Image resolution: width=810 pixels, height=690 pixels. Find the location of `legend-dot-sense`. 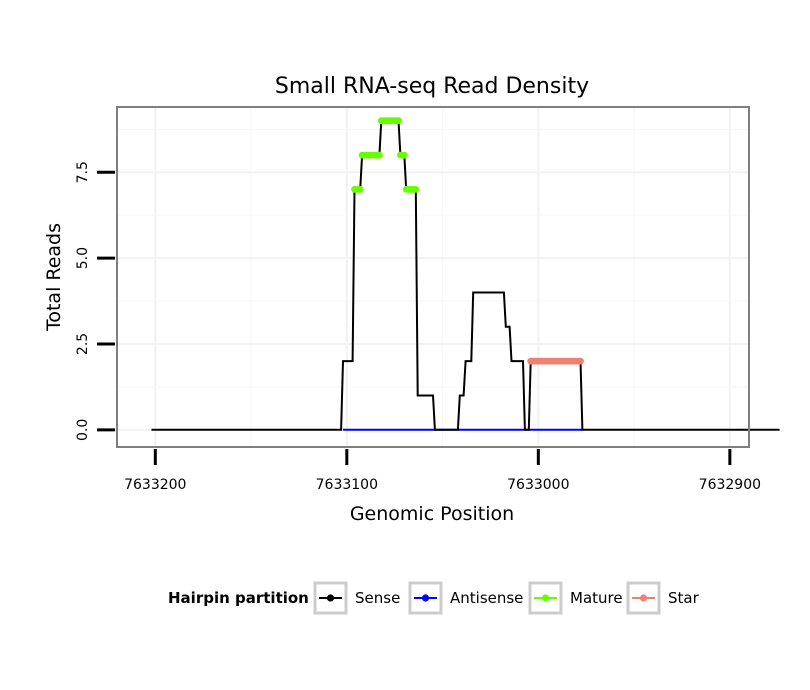

legend-dot-sense is located at coordinates (330, 598).